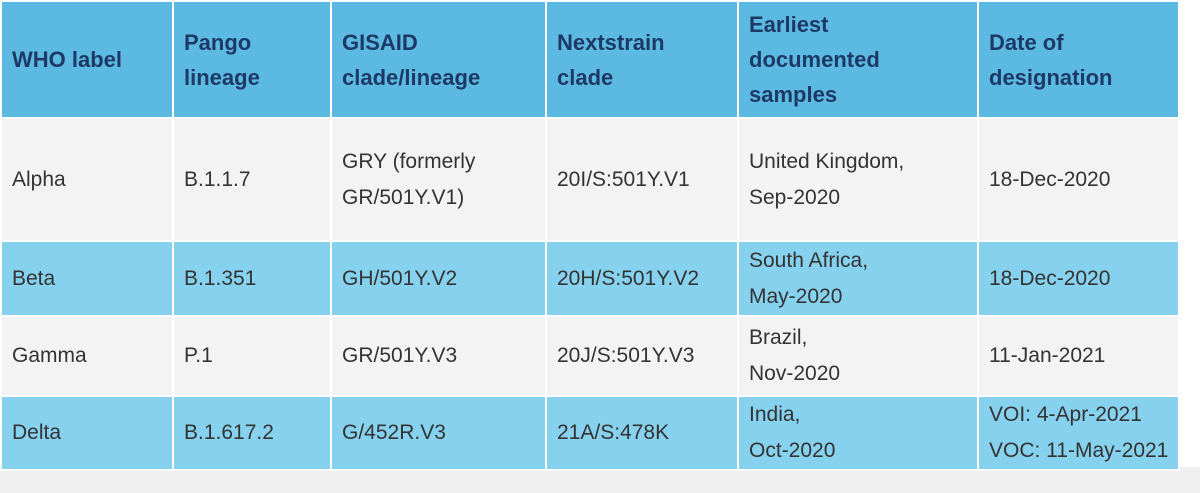 Image resolution: width=1200 pixels, height=493 pixels. I want to click on header-cell: Earliest documented samples, so click(858, 59).